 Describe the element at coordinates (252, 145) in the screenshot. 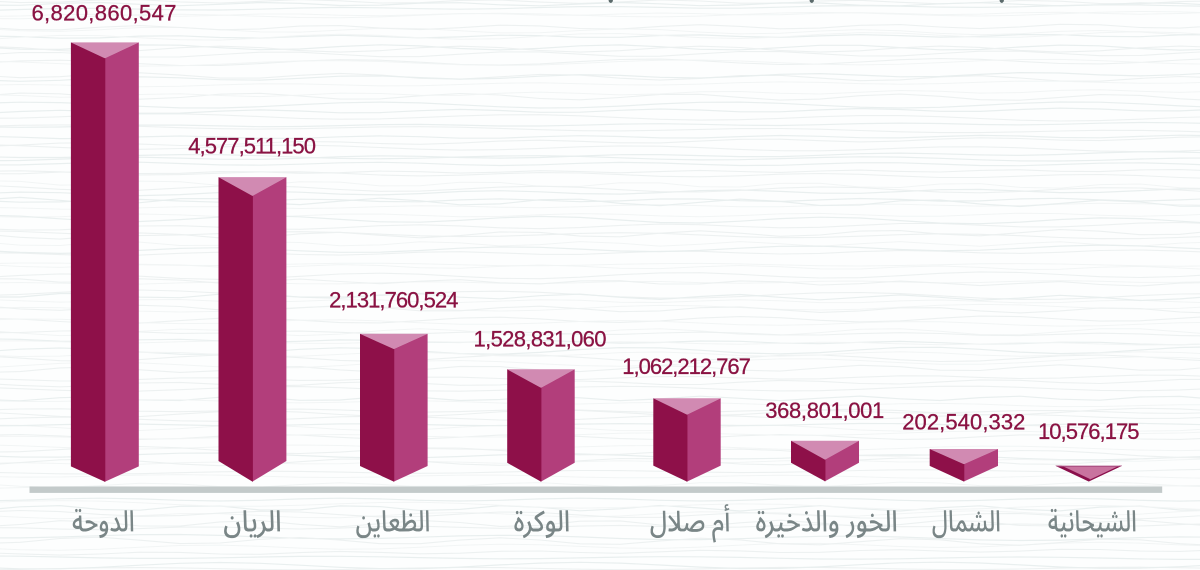

I see `svg-text: 4,577,511,150` at that location.